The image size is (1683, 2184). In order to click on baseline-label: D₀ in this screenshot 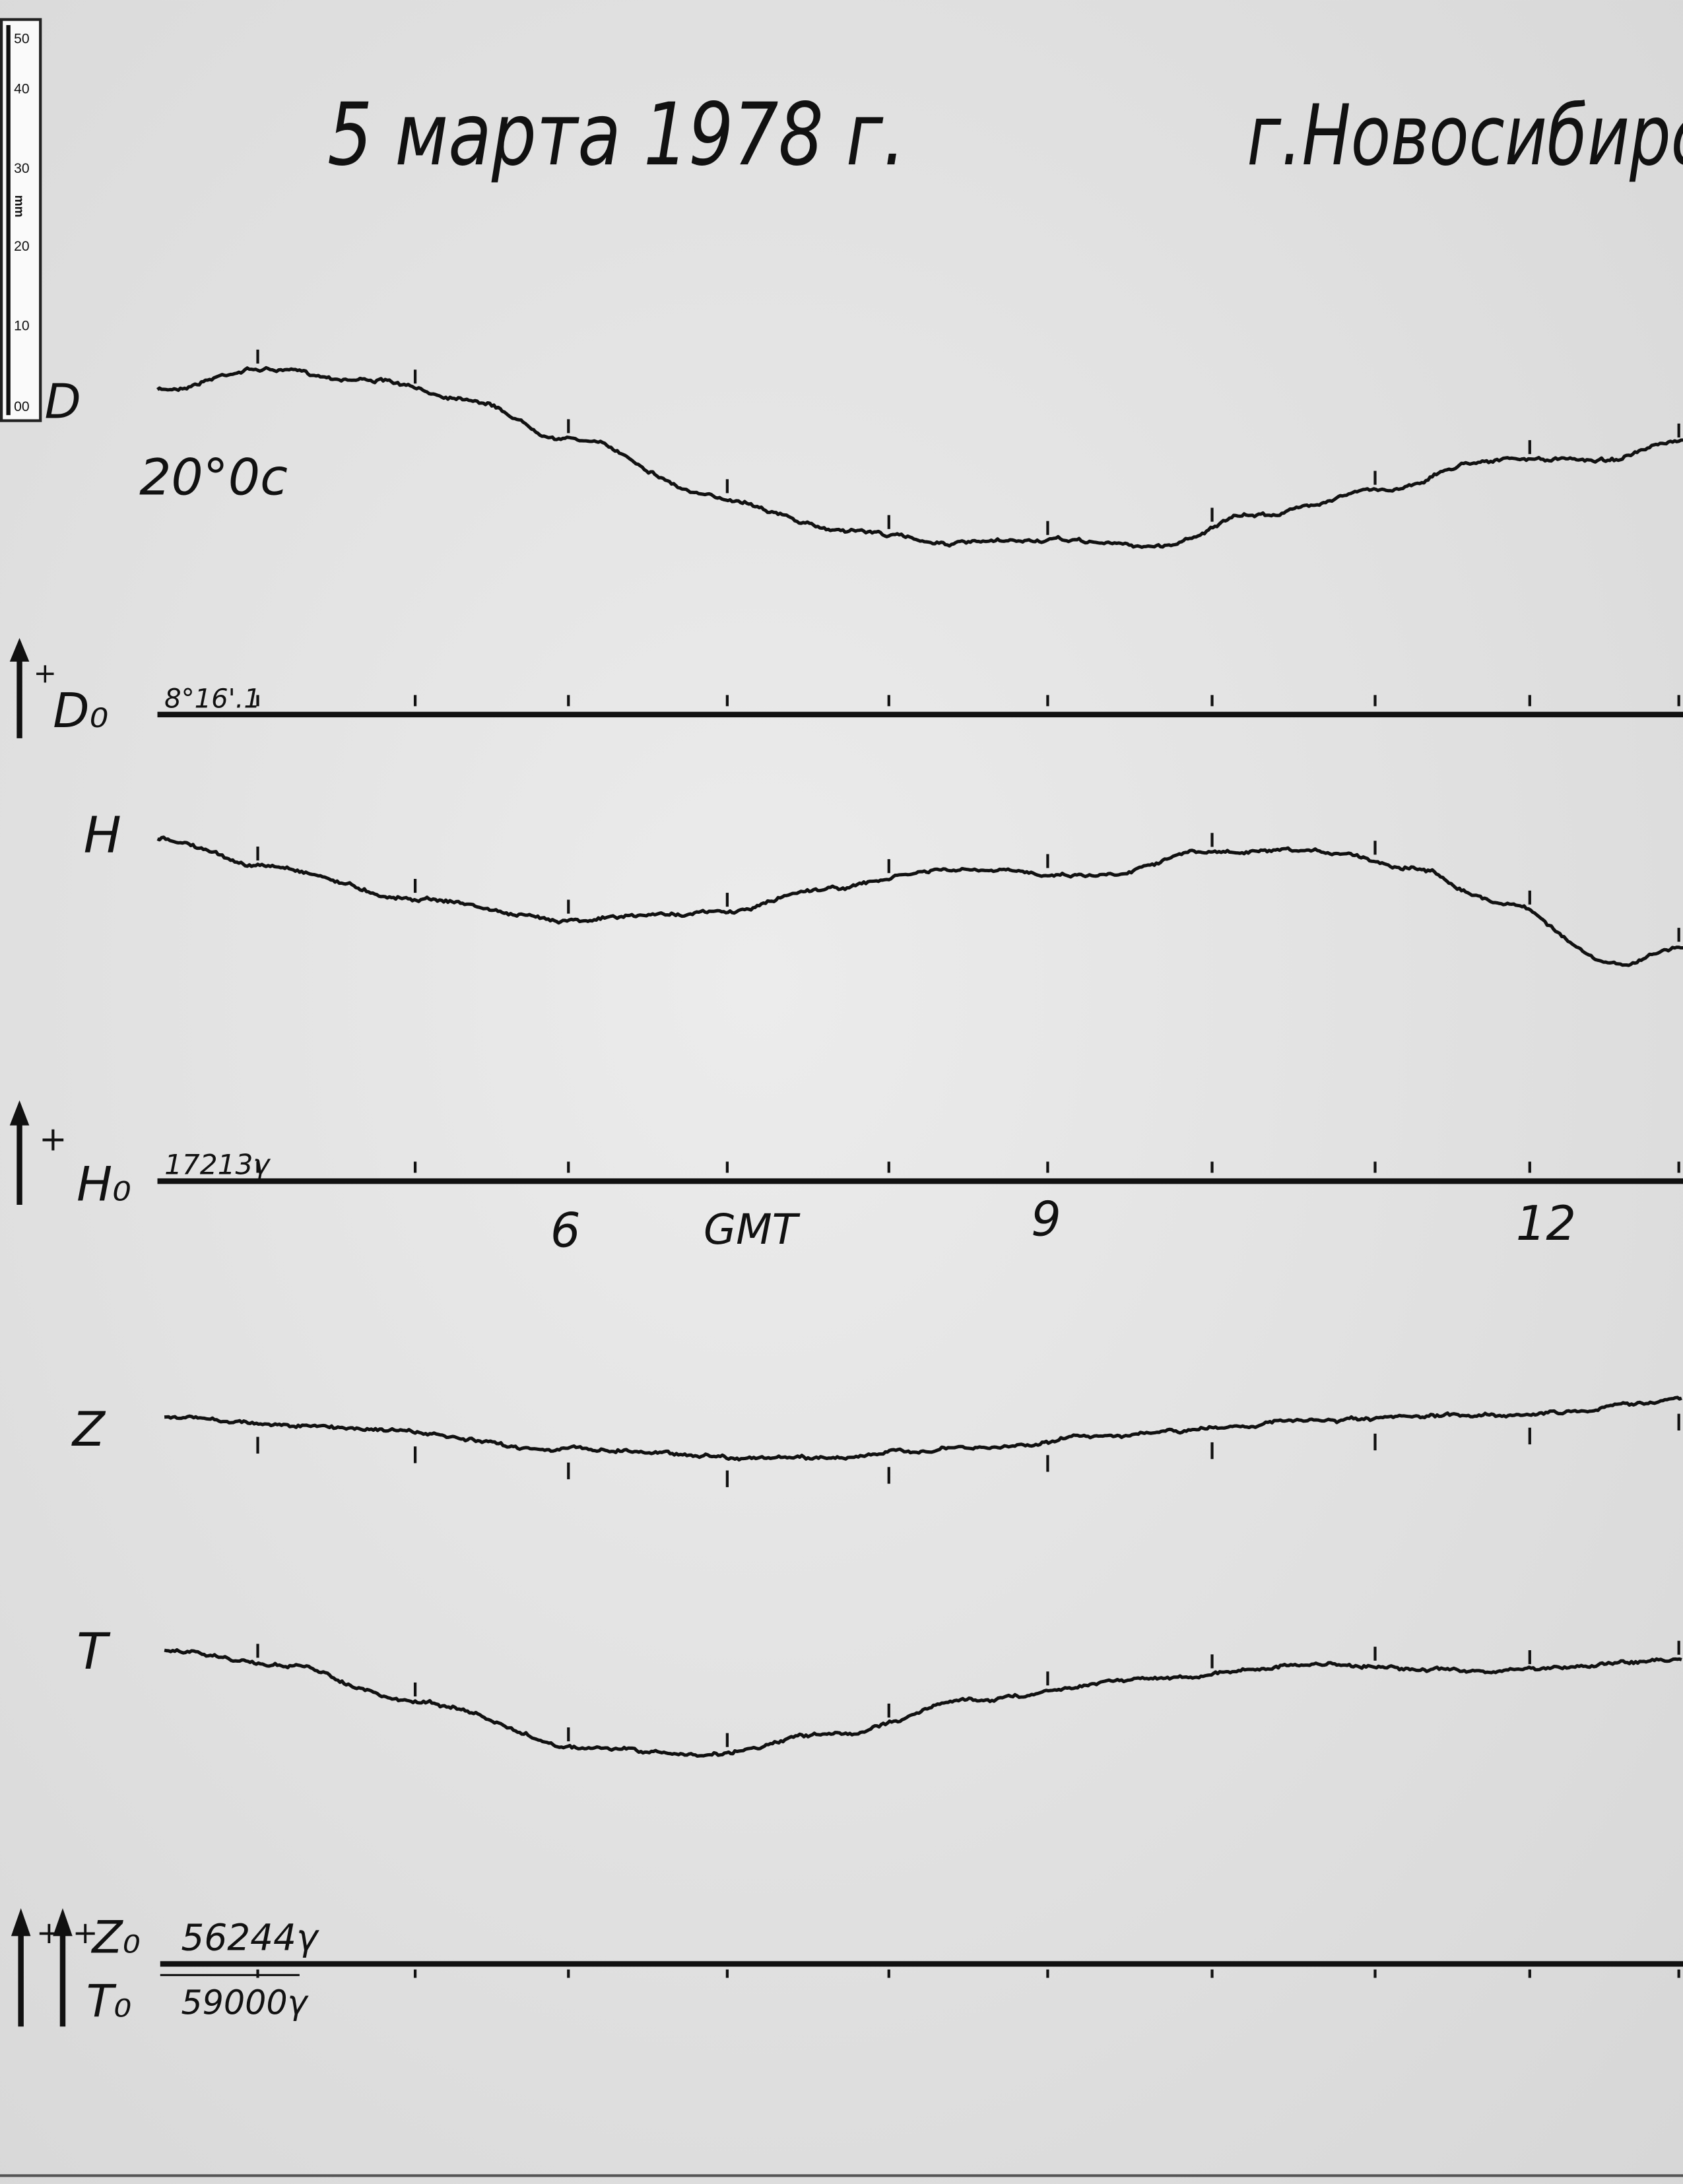, I will do `click(80, 710)`.